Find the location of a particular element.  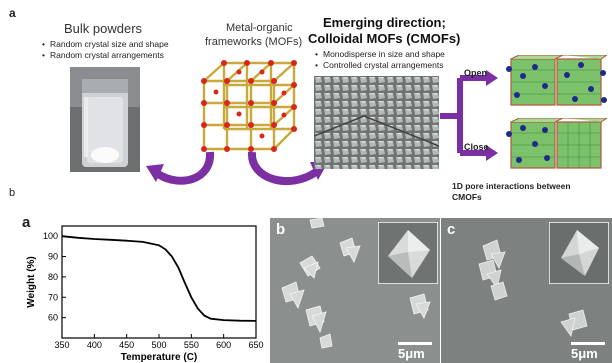

sem-c-label: c is located at coordinates (451, 229).